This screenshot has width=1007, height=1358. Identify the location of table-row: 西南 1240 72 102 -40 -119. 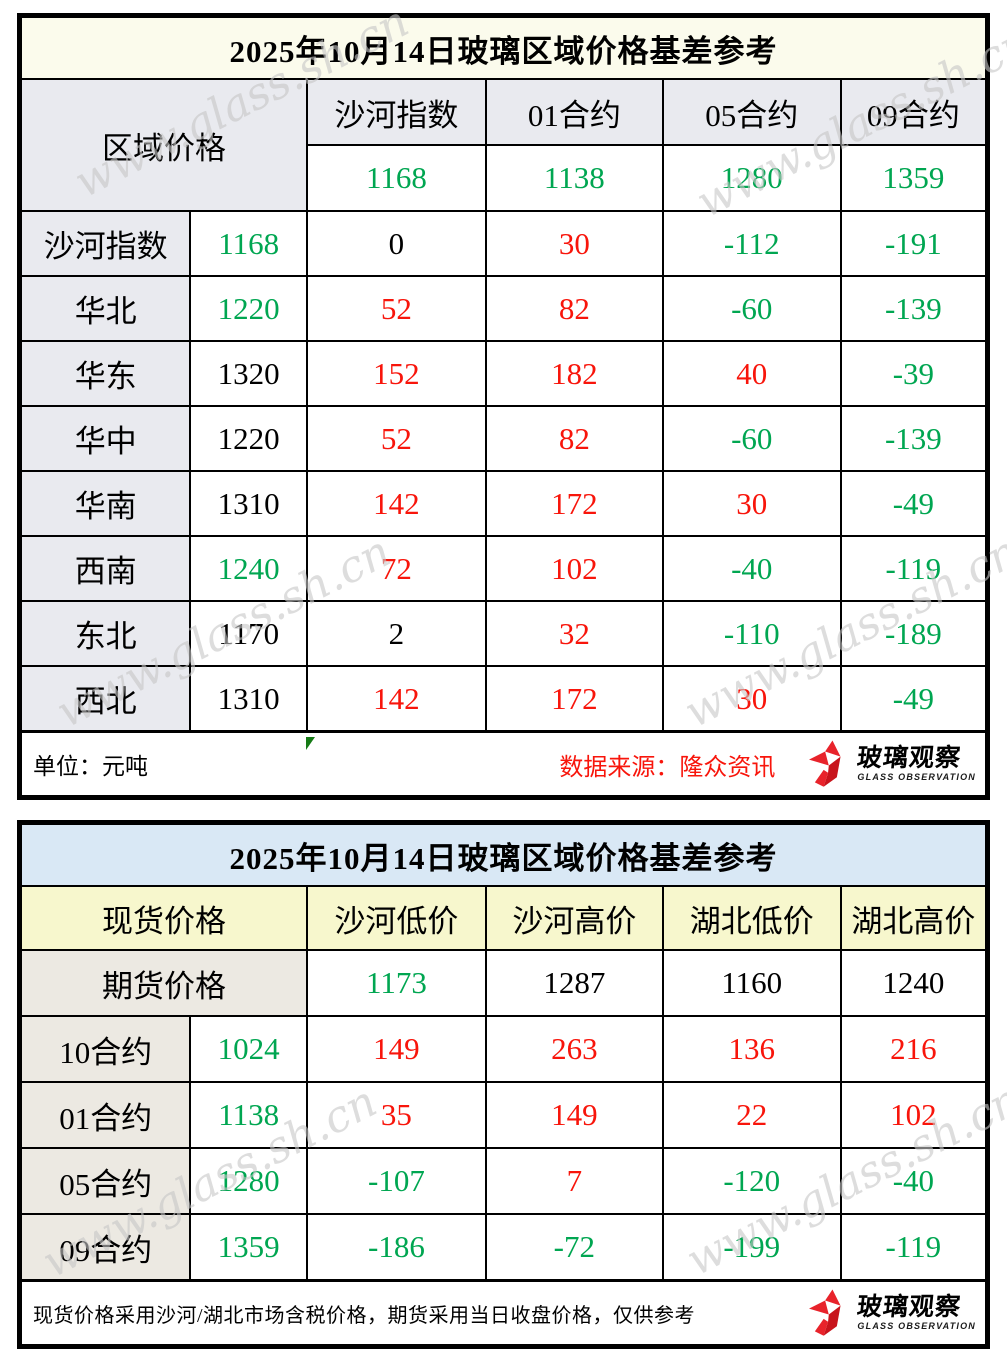
(503, 568).